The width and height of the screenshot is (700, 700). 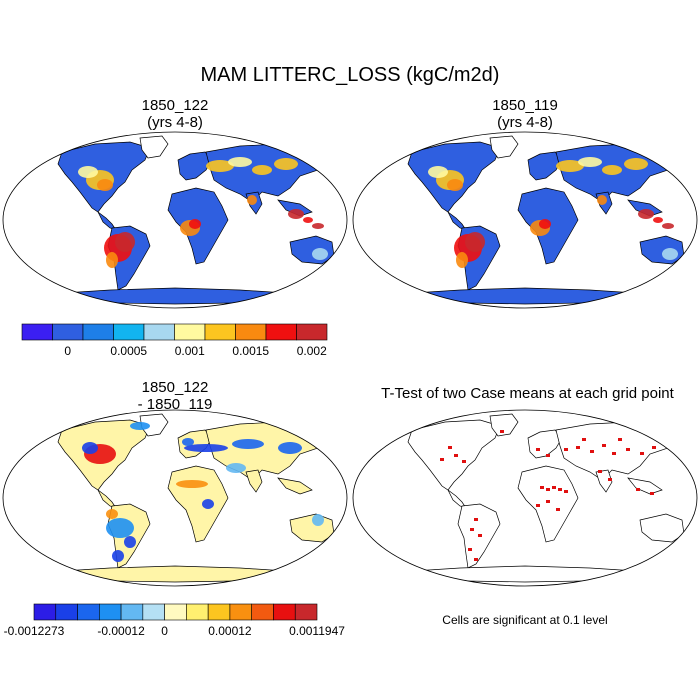 I want to click on map-ttest, so click(x=525, y=498).